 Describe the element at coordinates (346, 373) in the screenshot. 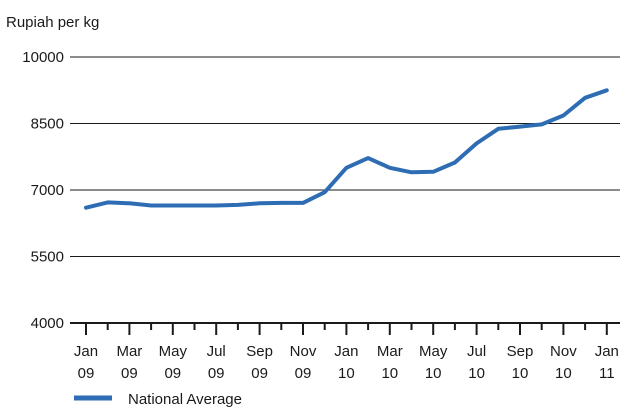

I see `x-tick-label-year-6: 10` at that location.